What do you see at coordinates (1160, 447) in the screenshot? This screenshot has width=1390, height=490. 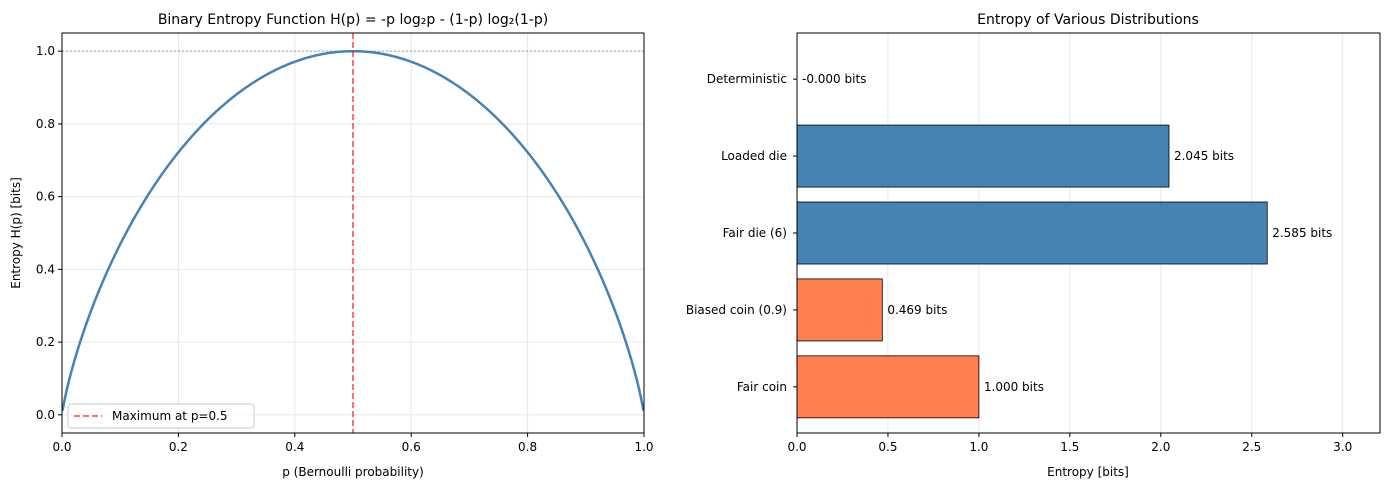 I see `x-tick-label: 2.0` at bounding box center [1160, 447].